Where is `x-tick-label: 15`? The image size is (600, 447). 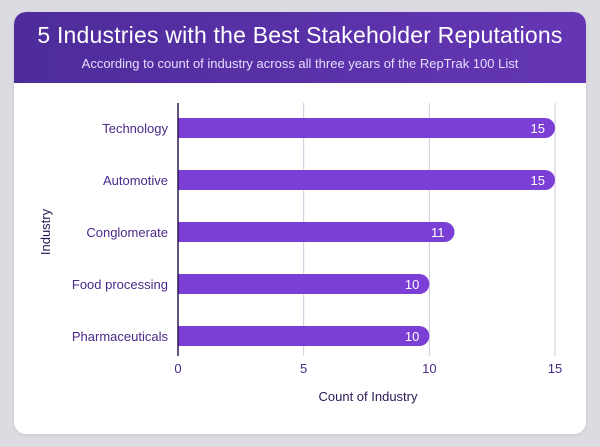
x-tick-label: 15 is located at coordinates (555, 368).